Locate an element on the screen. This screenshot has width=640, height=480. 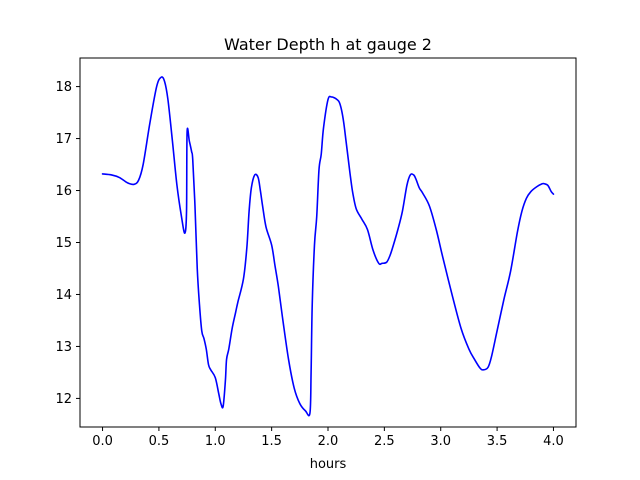
y-tick-label: 12 is located at coordinates (63, 399).